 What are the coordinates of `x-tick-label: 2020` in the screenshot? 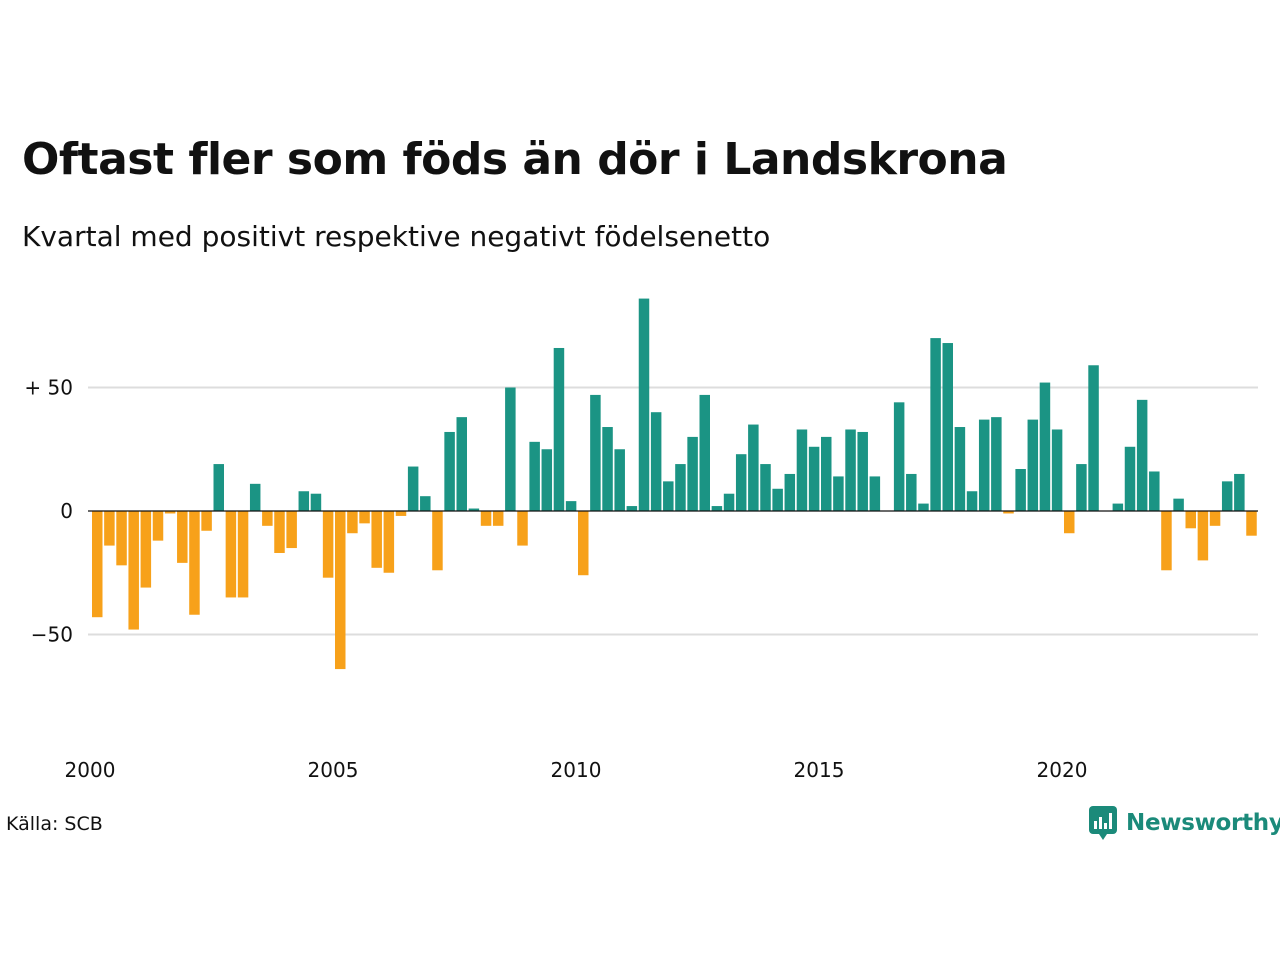 It's located at (1062, 770).